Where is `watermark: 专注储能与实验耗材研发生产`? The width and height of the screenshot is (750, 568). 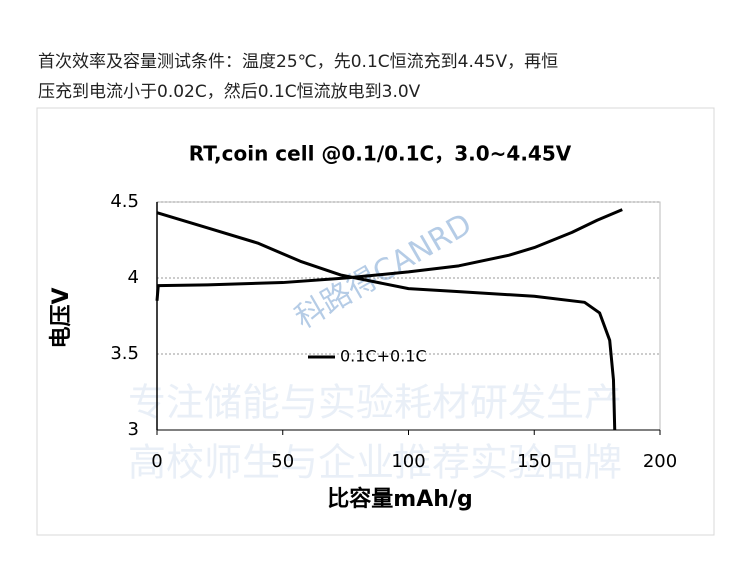
watermark: 专注储能与实验耗材研发生产 is located at coordinates (375, 403).